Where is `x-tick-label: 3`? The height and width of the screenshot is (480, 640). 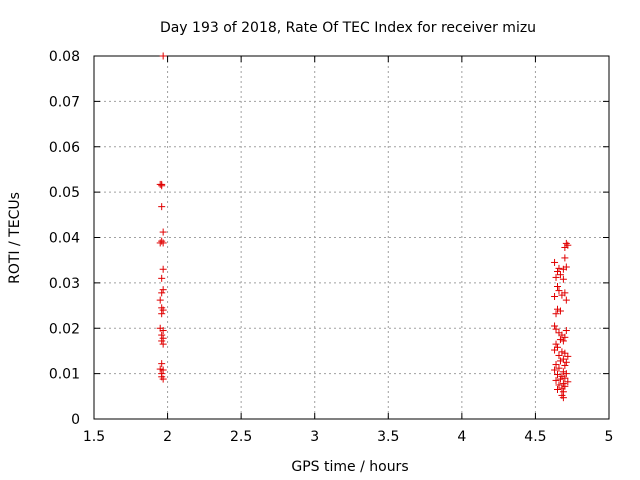 x-tick-label: 3 is located at coordinates (314, 437).